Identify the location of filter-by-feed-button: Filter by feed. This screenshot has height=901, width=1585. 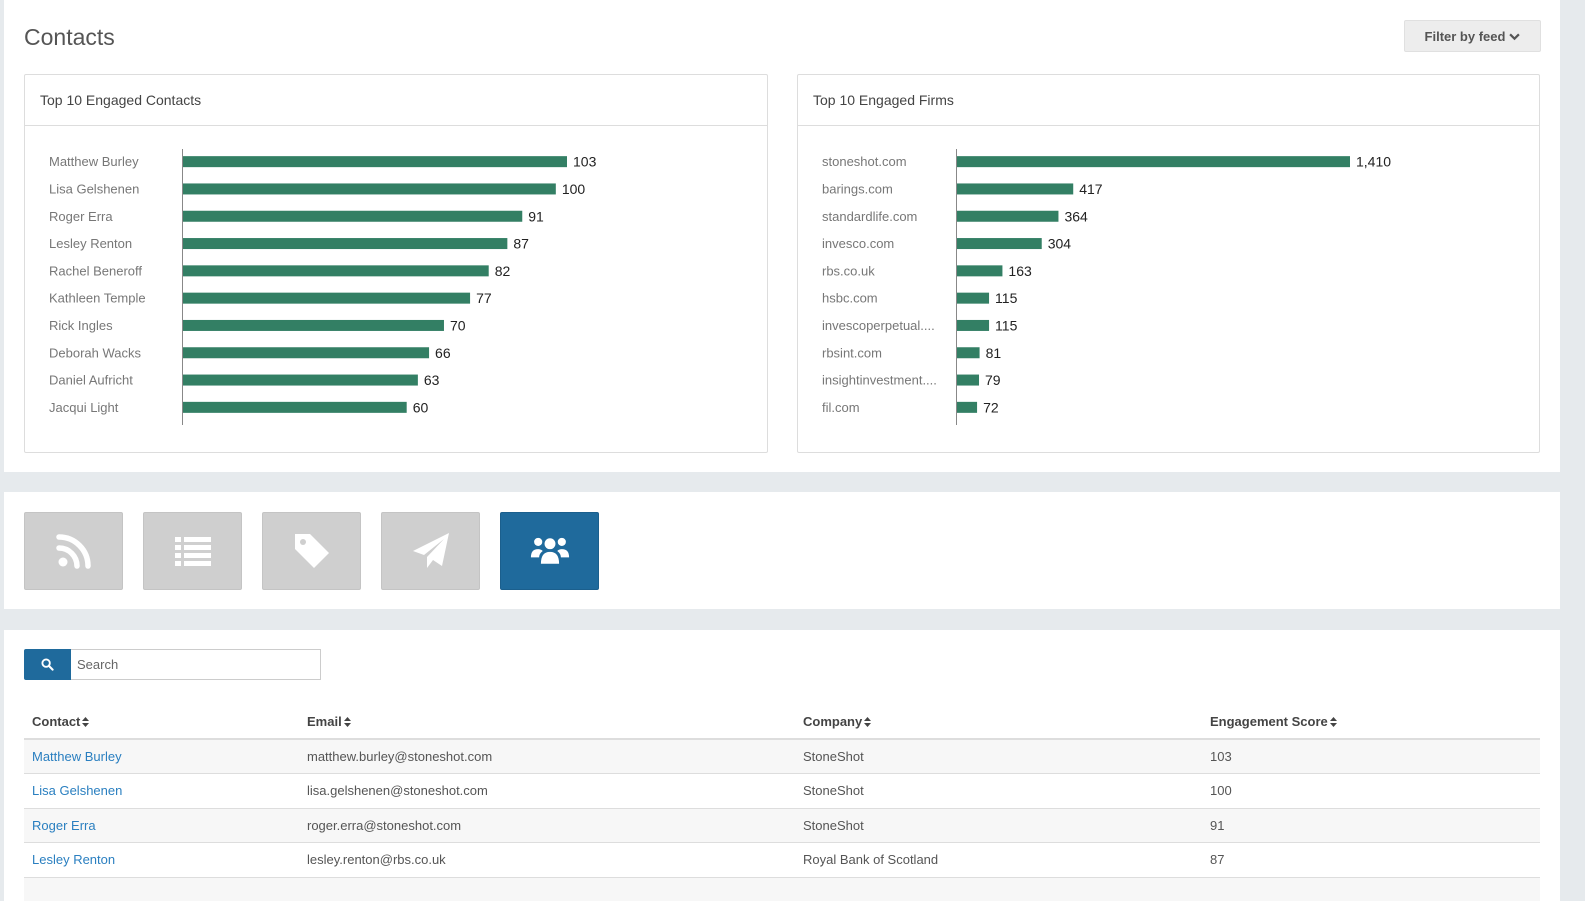
(1472, 36).